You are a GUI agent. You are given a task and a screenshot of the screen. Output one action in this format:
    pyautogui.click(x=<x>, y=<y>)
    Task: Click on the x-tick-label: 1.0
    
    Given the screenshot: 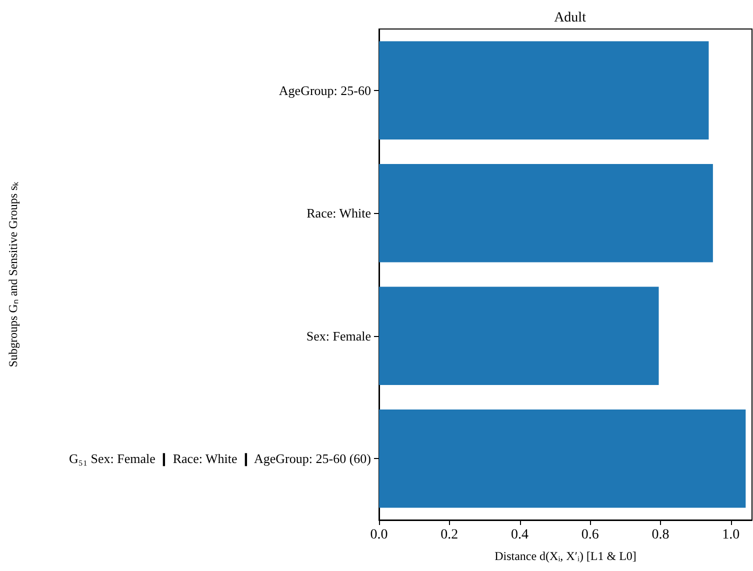 What is the action you would take?
    pyautogui.click(x=731, y=535)
    